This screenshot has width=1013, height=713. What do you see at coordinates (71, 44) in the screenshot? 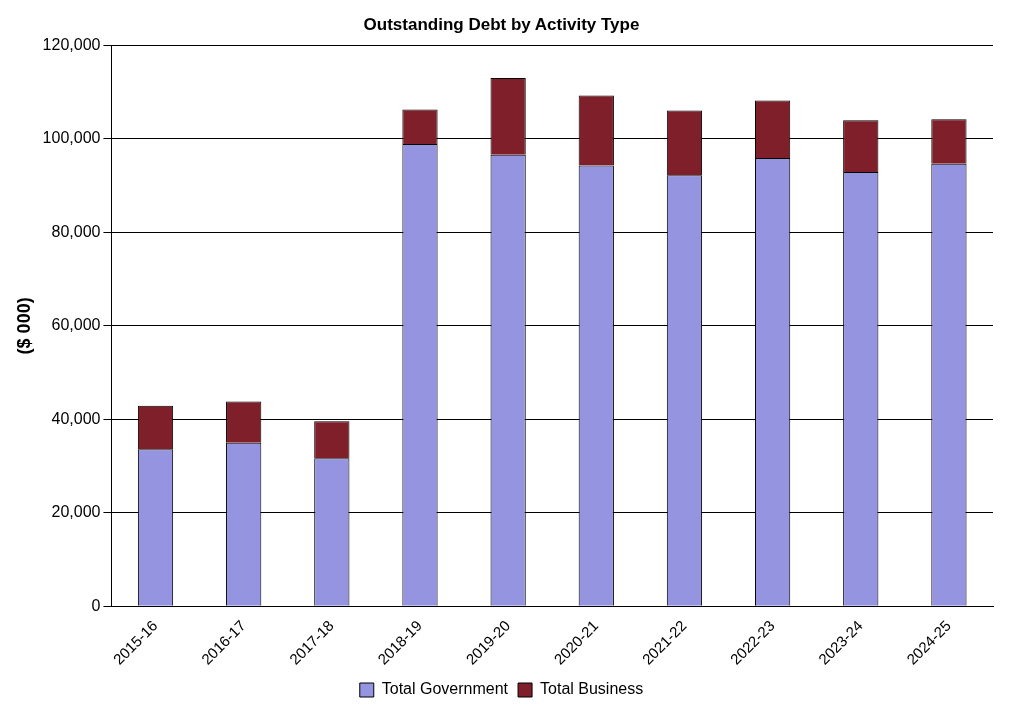
I see `y-tick-label: 120,000` at bounding box center [71, 44].